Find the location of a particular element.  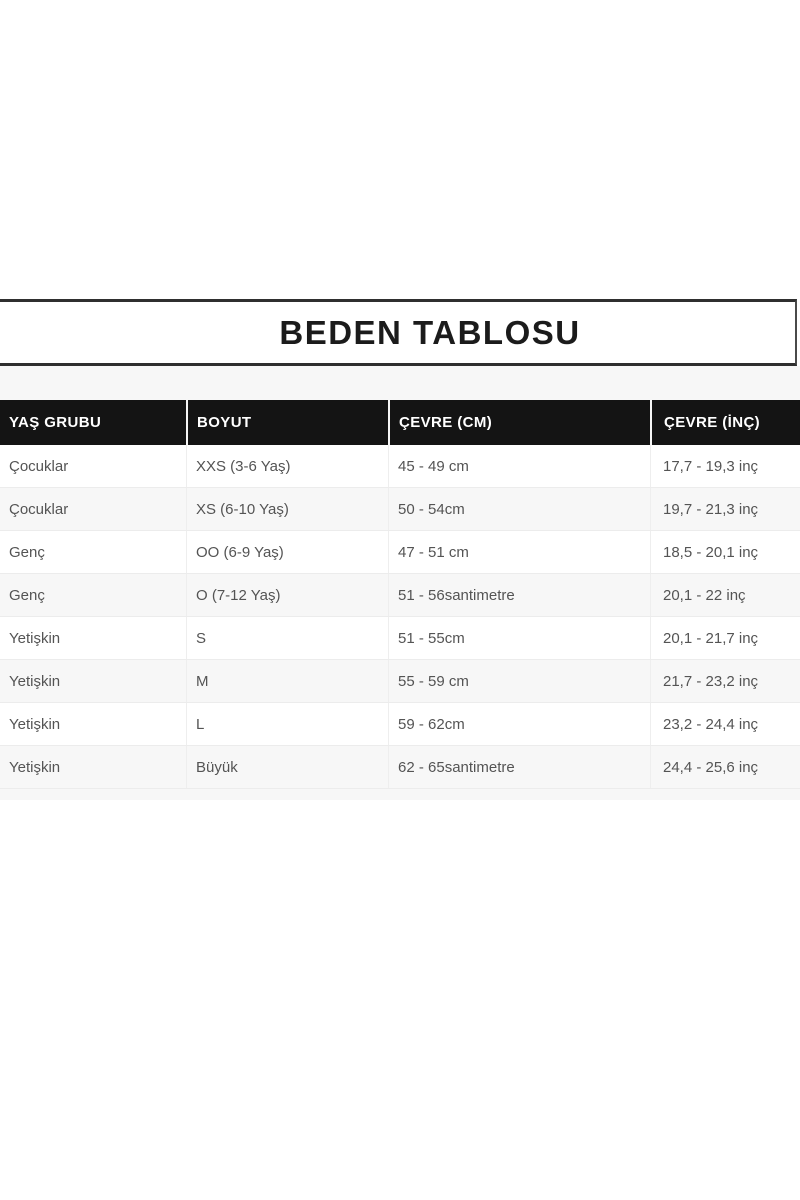

table-cell-circumference-inch: 20,1 - 22 inç is located at coordinates (725, 595).